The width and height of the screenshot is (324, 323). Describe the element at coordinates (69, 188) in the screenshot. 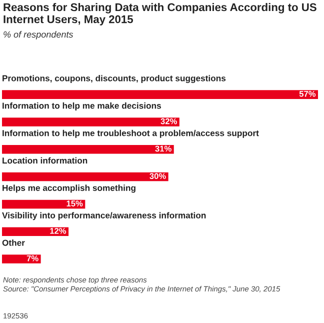

I see `y-tick-label: Helps me accomplish something` at that location.